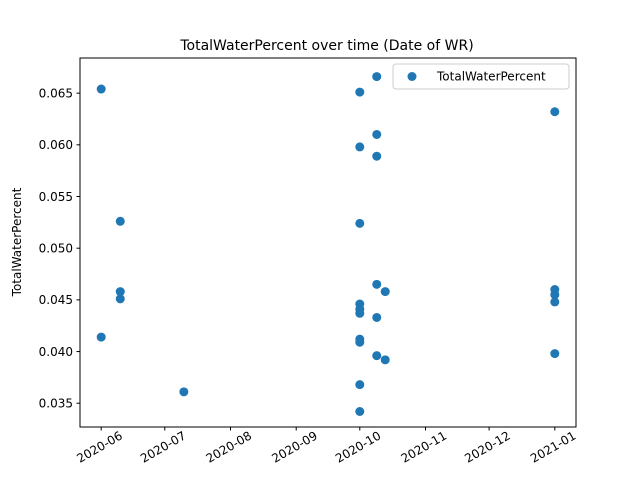 This screenshot has width=640, height=480. Describe the element at coordinates (56, 352) in the screenshot. I see `y-tick-label: 0.040` at that location.